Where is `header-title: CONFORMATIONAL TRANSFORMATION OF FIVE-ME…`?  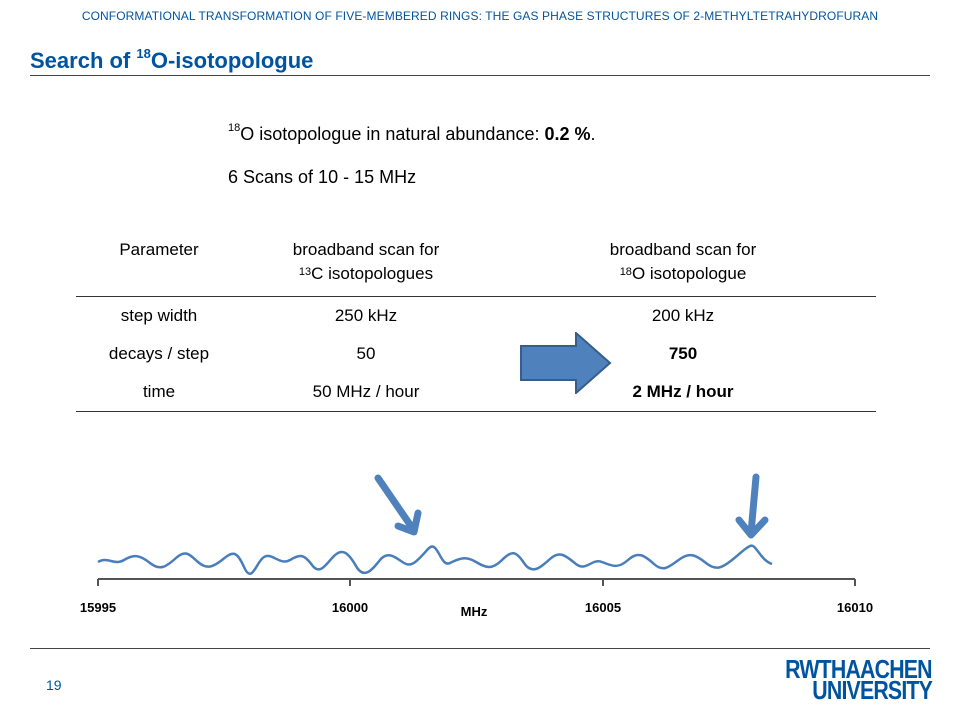
header-title: CONFORMATIONAL TRANSFORMATION OF FIVE-ME… is located at coordinates (480, 16).